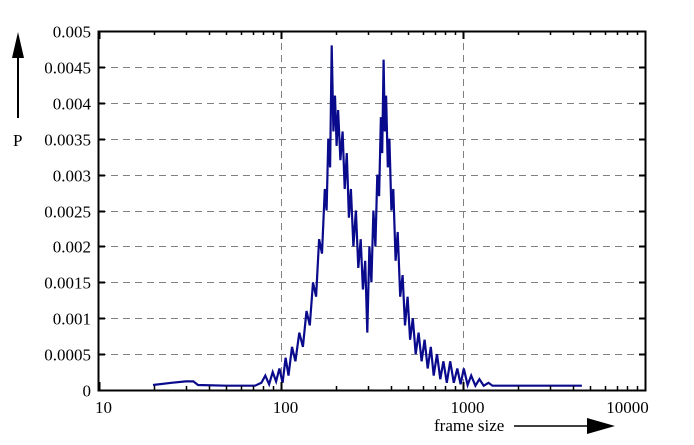 The image size is (694, 445). I want to click on x-axis-tick-labels: 10 100 1000 10000, so click(372, 407).